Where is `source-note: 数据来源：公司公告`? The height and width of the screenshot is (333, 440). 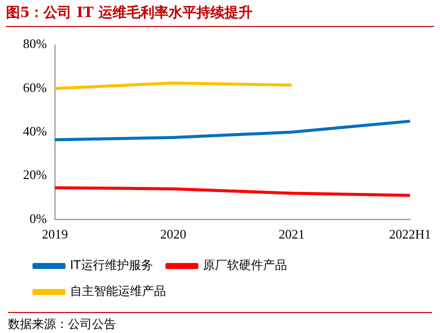
source-note: 数据来源：公司公告 is located at coordinates (220, 322).